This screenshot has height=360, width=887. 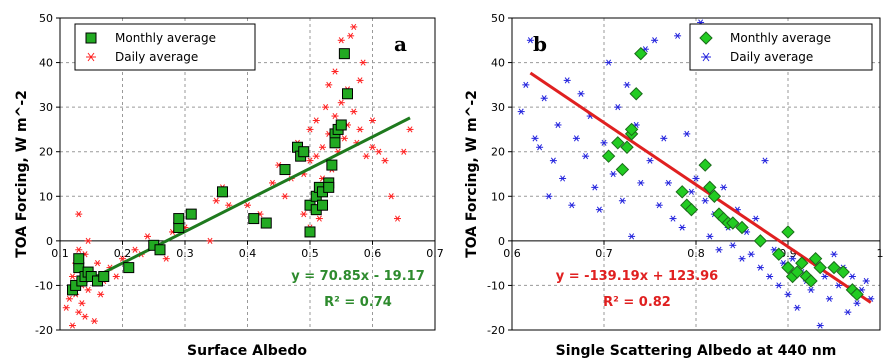 What do you see at coordinates (46, 107) in the screenshot?
I see `y-tick-label: 30` at bounding box center [46, 107].